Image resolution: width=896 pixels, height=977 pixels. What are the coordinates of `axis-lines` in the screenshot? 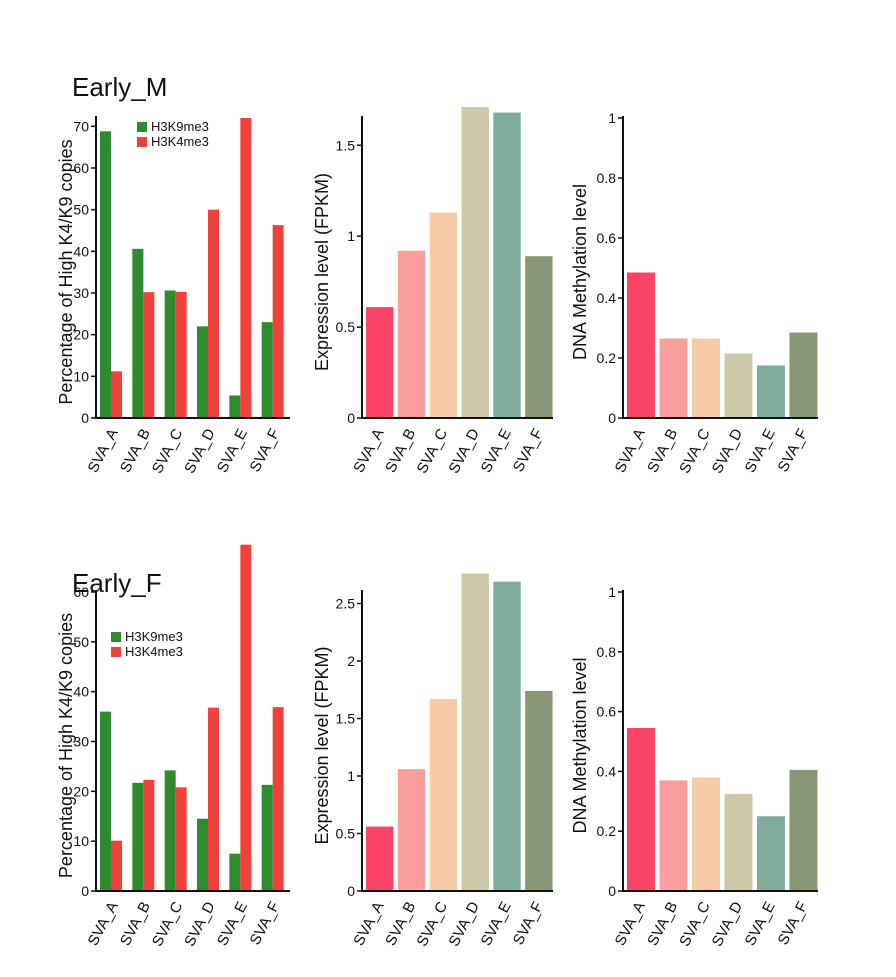 It's located at (192, 267).